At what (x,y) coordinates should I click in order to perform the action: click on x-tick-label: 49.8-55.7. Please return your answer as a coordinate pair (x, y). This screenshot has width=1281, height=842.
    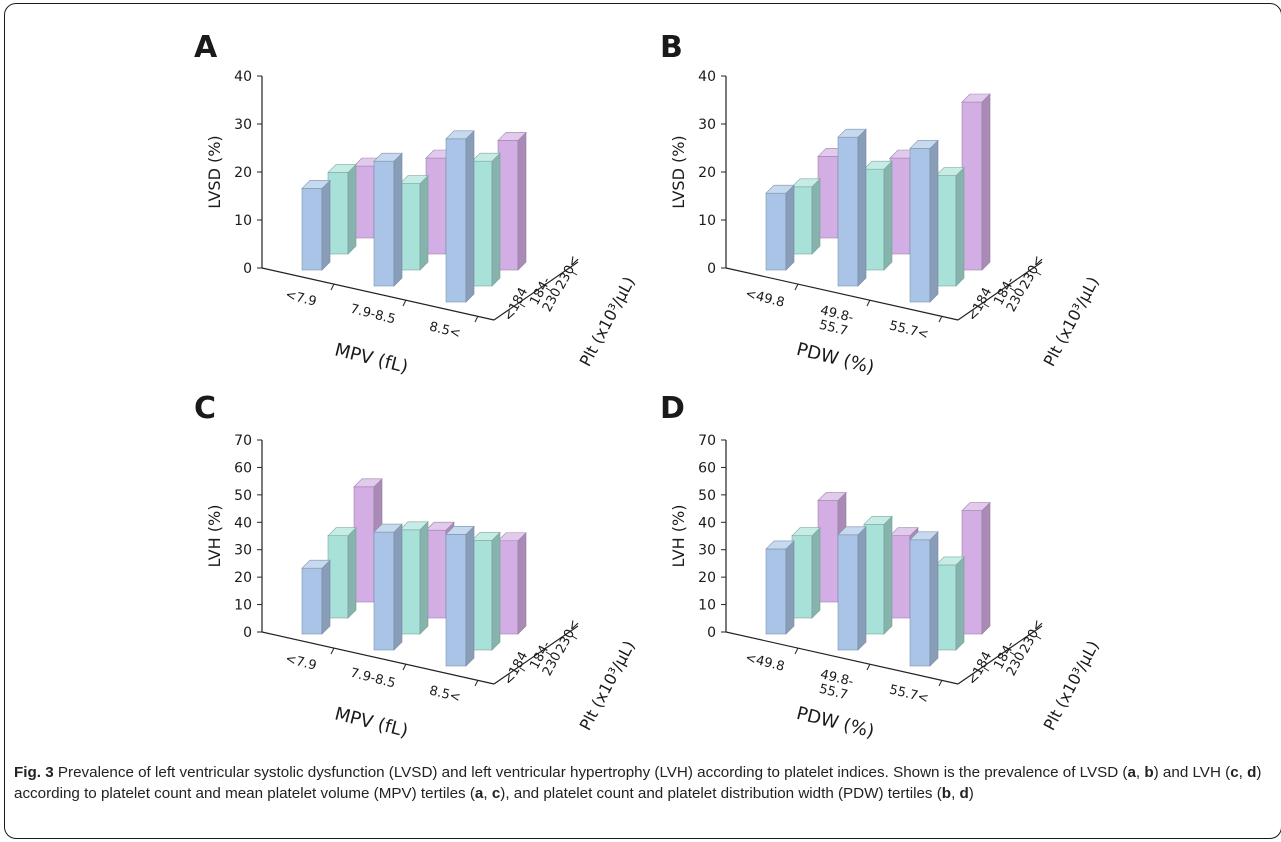
    Looking at the image, I should click on (835, 321).